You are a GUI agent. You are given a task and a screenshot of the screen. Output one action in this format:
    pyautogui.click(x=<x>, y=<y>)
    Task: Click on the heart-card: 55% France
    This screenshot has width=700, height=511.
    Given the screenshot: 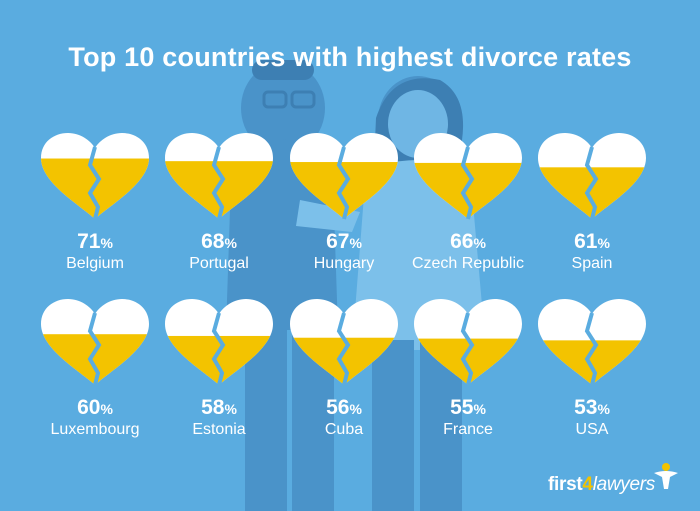 What is the action you would take?
    pyautogui.click(x=468, y=369)
    